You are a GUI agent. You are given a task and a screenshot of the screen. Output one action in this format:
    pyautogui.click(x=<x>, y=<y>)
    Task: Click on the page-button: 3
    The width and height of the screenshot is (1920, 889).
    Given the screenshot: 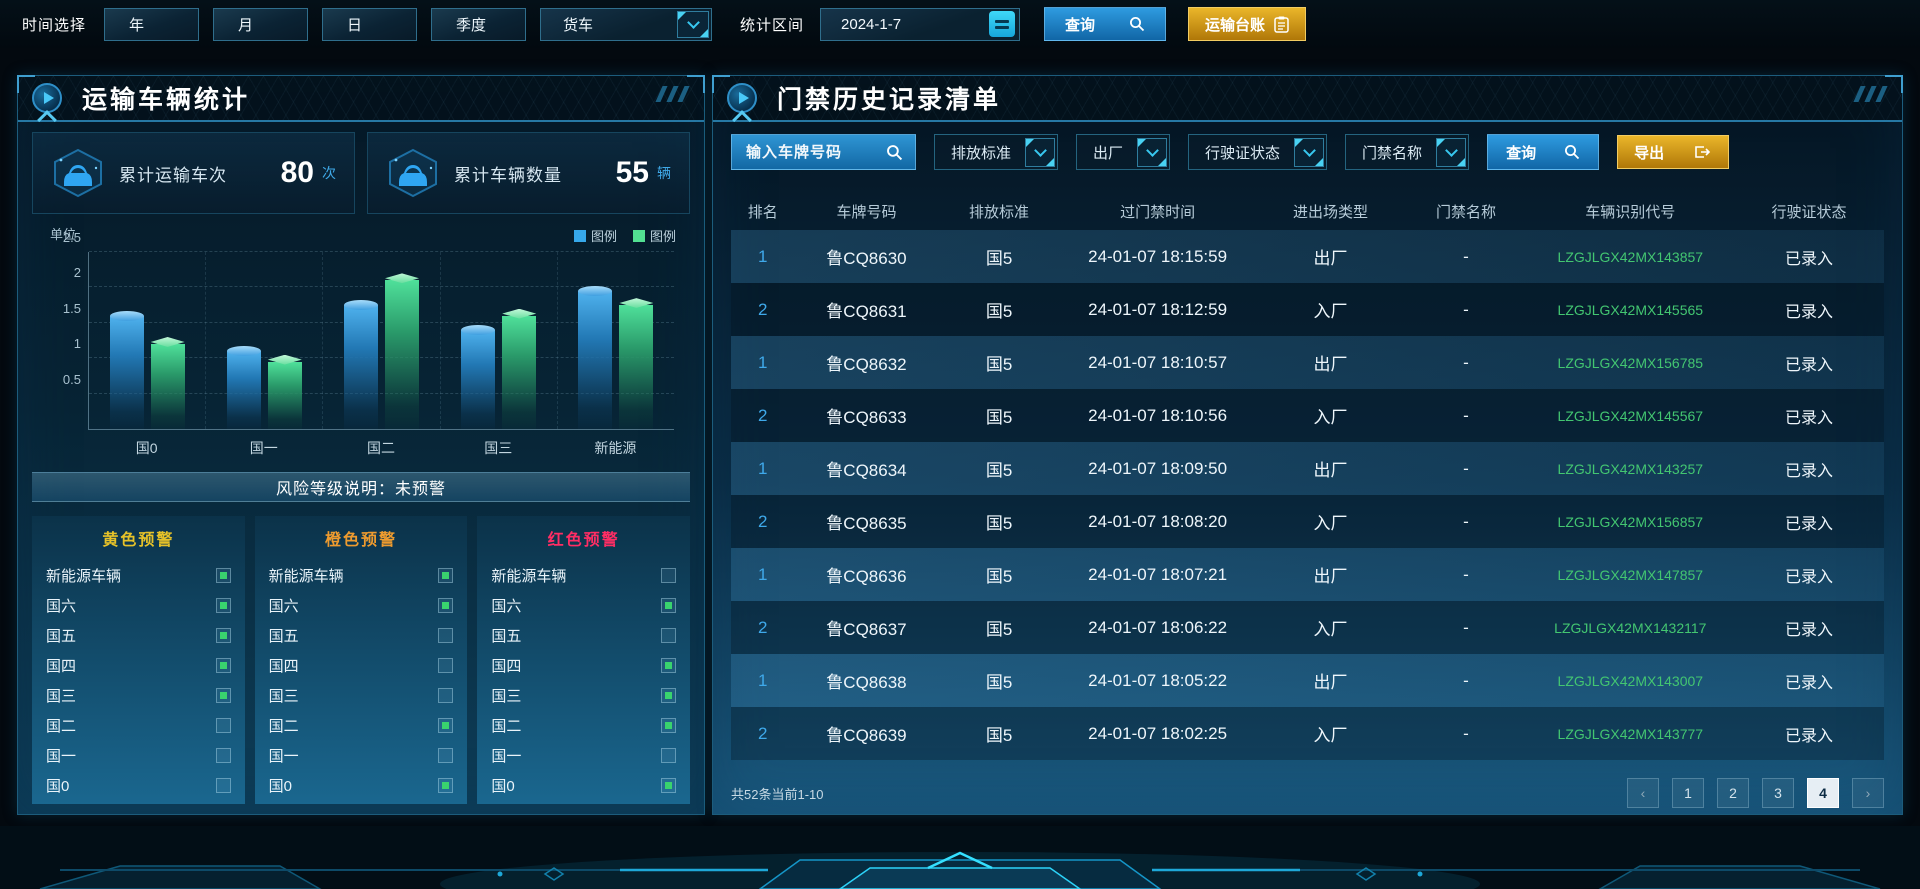 What is the action you would take?
    pyautogui.click(x=1778, y=793)
    